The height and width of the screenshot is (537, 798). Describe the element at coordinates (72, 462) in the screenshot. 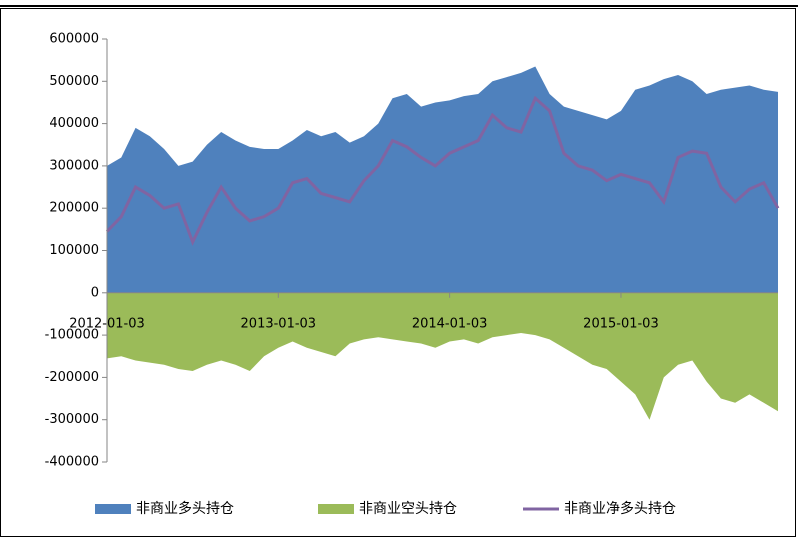

I see `y-tick-label: -400000` at that location.